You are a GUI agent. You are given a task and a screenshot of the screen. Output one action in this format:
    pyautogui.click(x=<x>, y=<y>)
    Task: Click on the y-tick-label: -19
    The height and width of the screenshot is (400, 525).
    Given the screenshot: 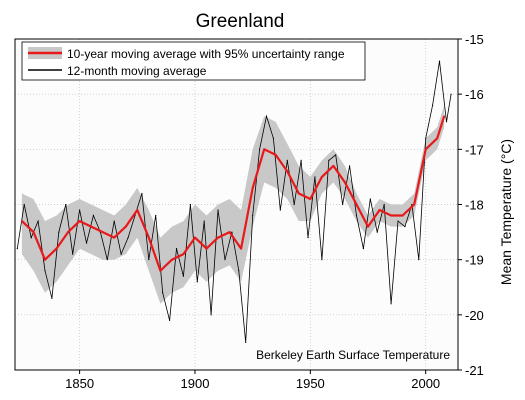 What is the action you would take?
    pyautogui.click(x=474, y=260)
    